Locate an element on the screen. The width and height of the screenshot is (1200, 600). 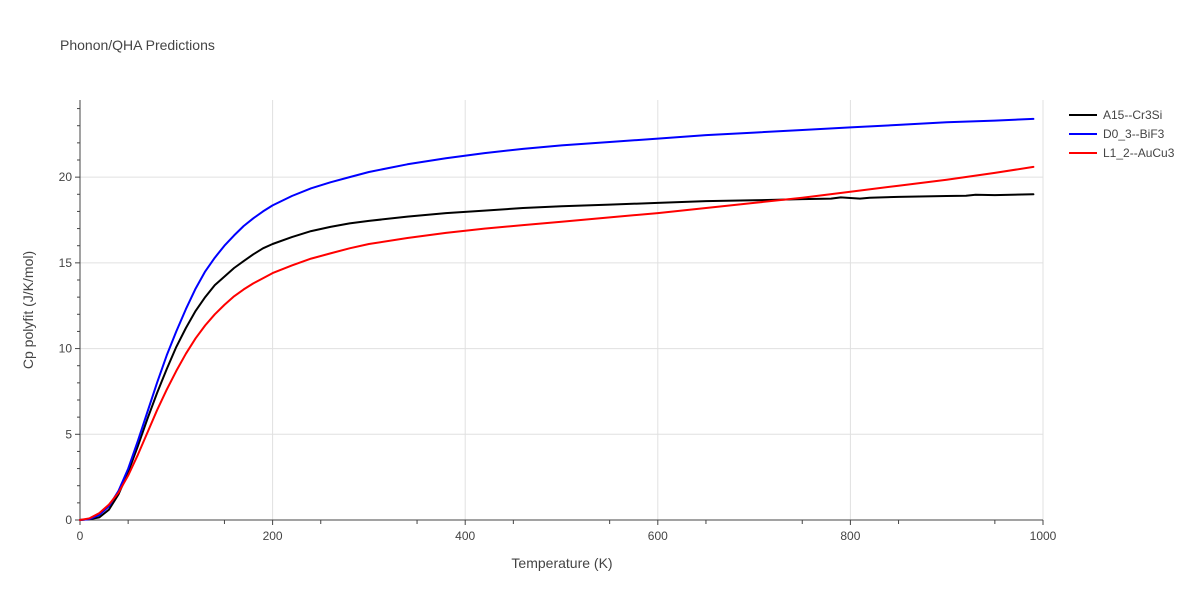
y-tick-label: 5 is located at coordinates (68, 434).